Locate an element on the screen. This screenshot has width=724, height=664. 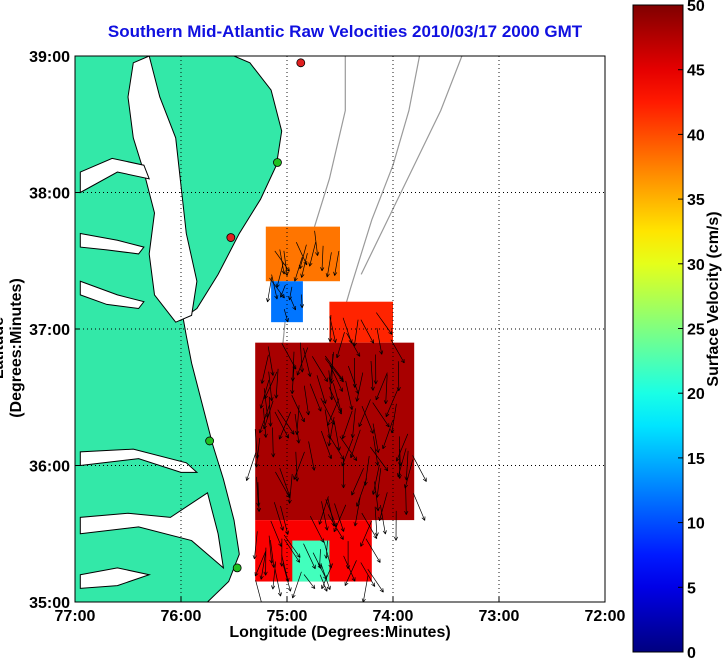
colorbar-tick-label: 50 is located at coordinates (696, 7).